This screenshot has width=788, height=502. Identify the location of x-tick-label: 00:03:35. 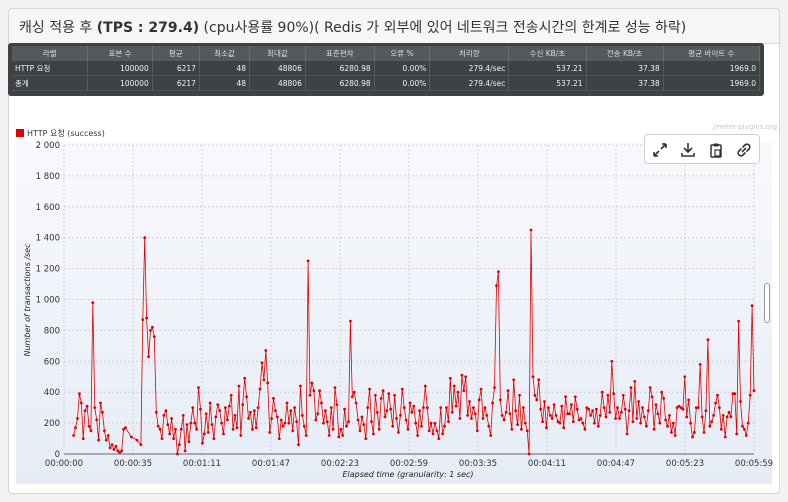
(478, 464).